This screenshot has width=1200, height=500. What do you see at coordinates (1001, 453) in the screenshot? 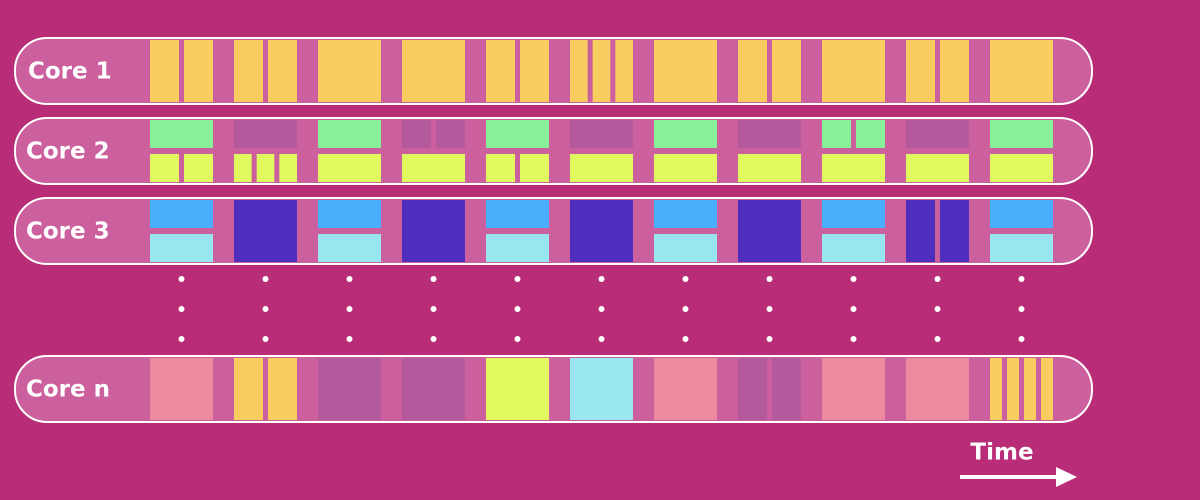
I see `time-label: Time` at bounding box center [1001, 453].